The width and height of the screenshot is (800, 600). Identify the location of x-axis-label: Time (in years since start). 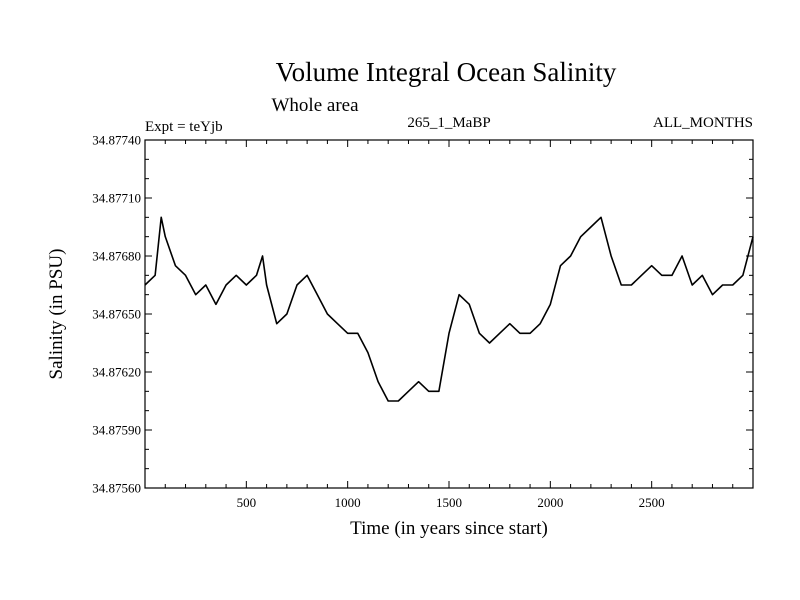
(449, 528).